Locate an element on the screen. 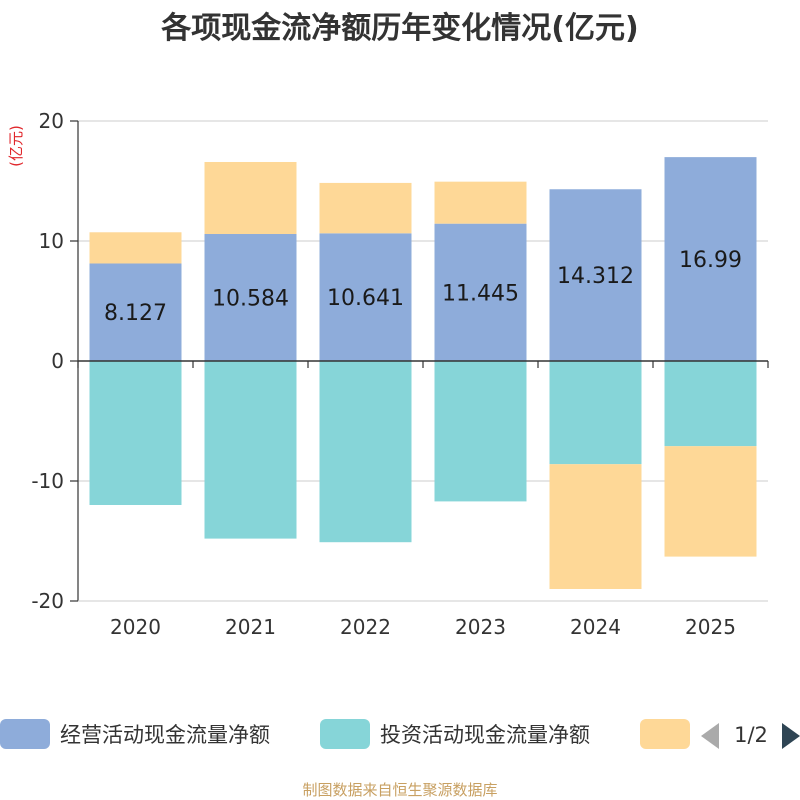 This screenshot has width=800, height=800. x-tick-labels: 2020 2021 2022 2023 2024 2025 is located at coordinates (423, 627).